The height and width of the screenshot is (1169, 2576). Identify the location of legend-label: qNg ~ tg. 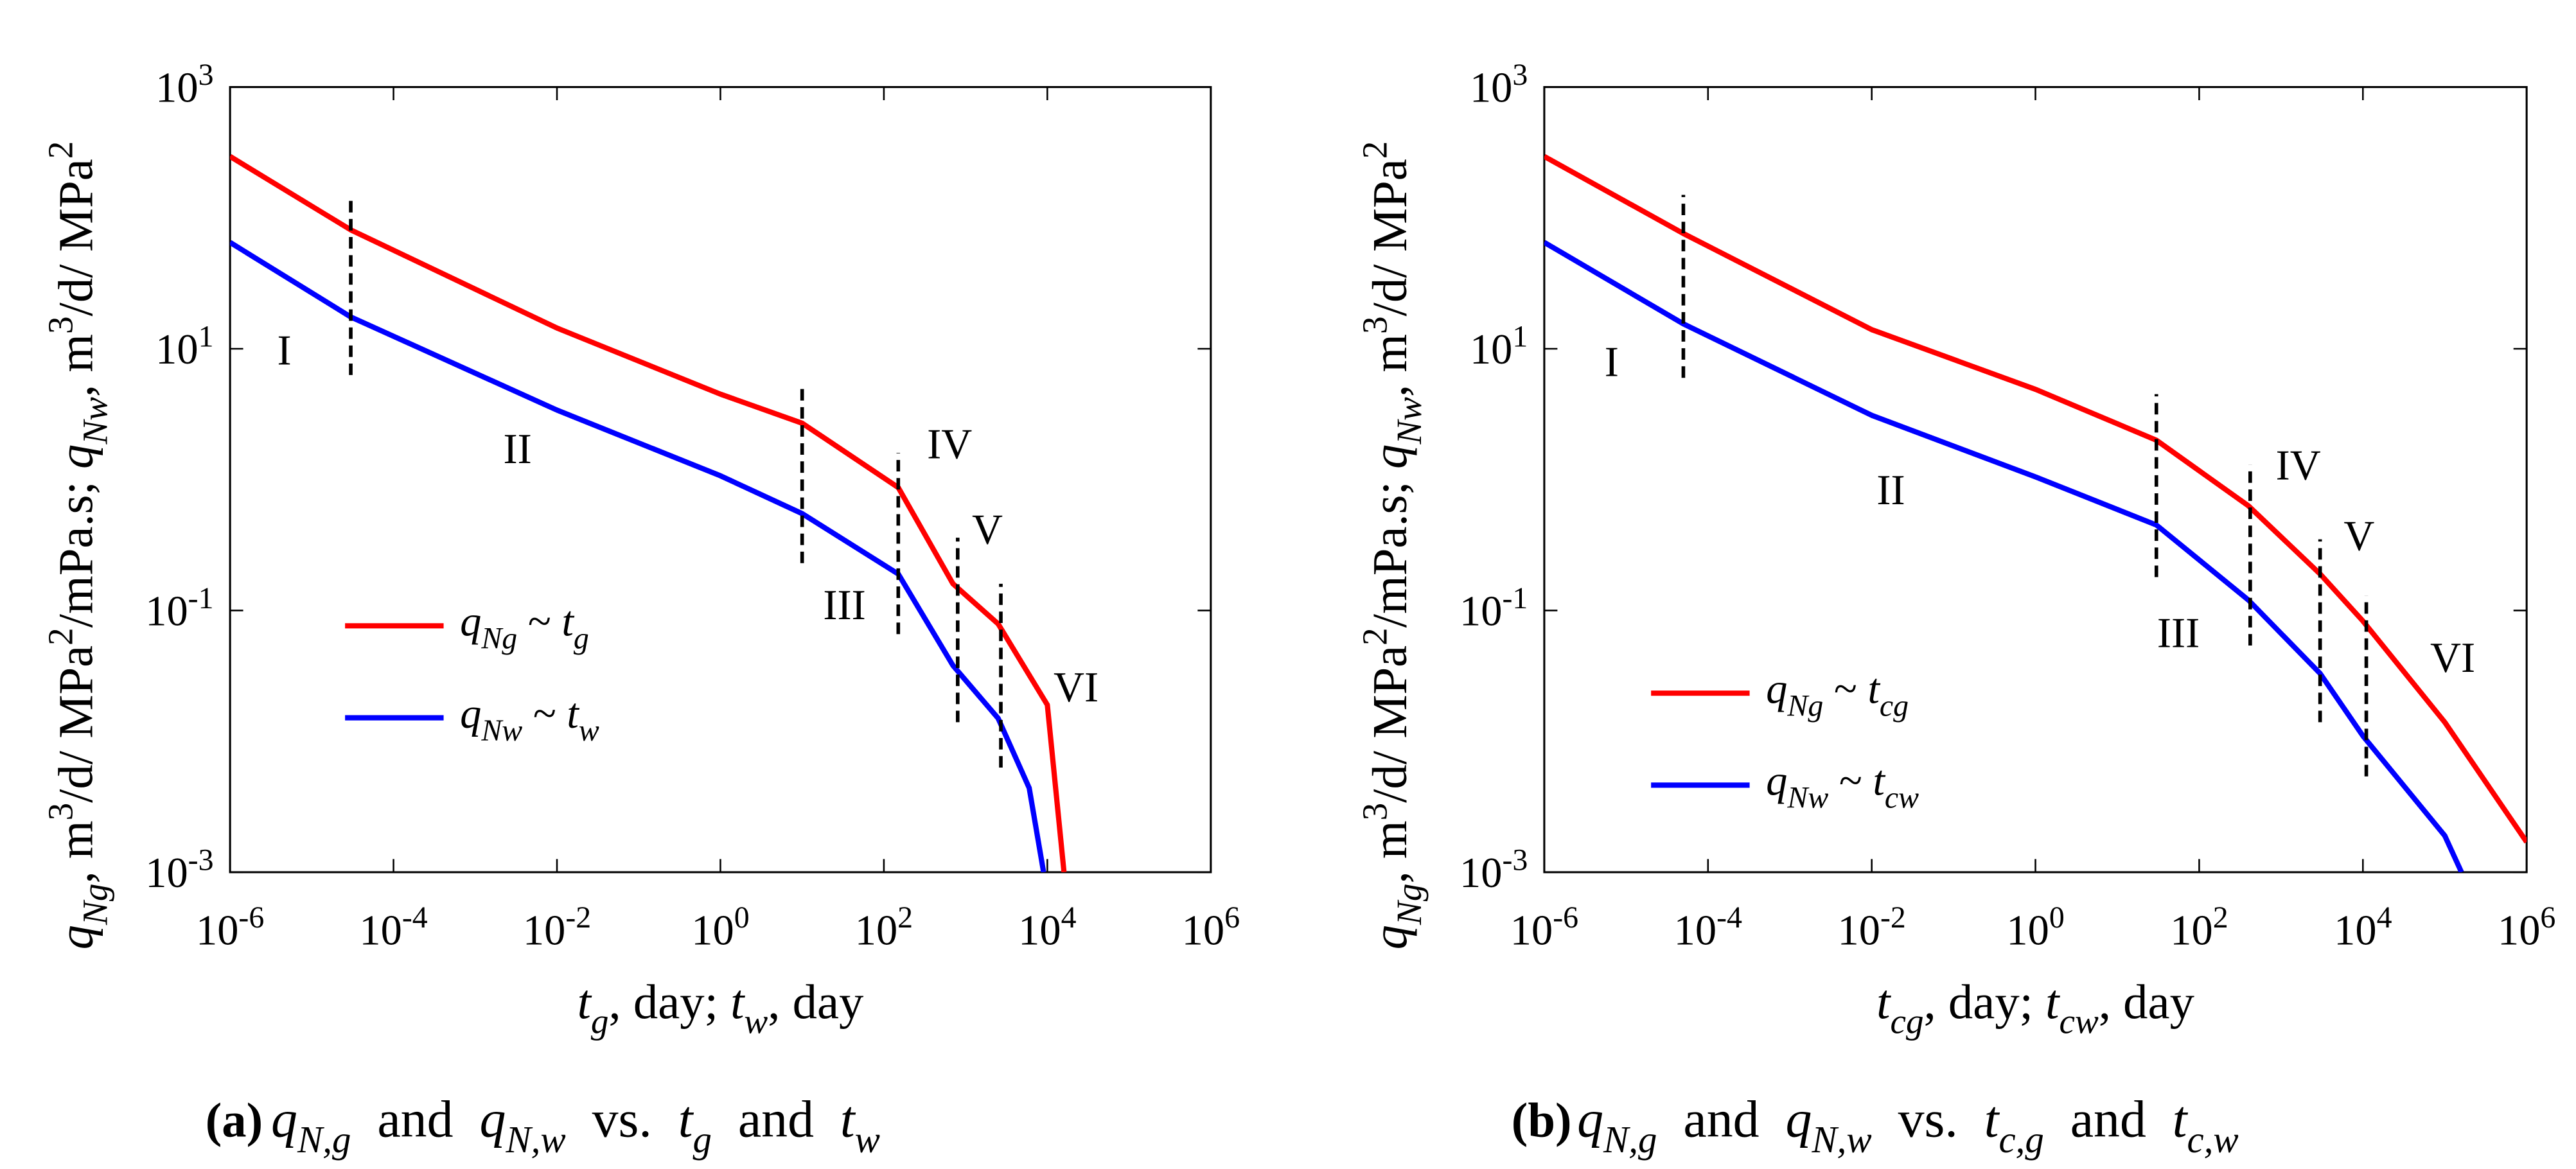
(524, 628).